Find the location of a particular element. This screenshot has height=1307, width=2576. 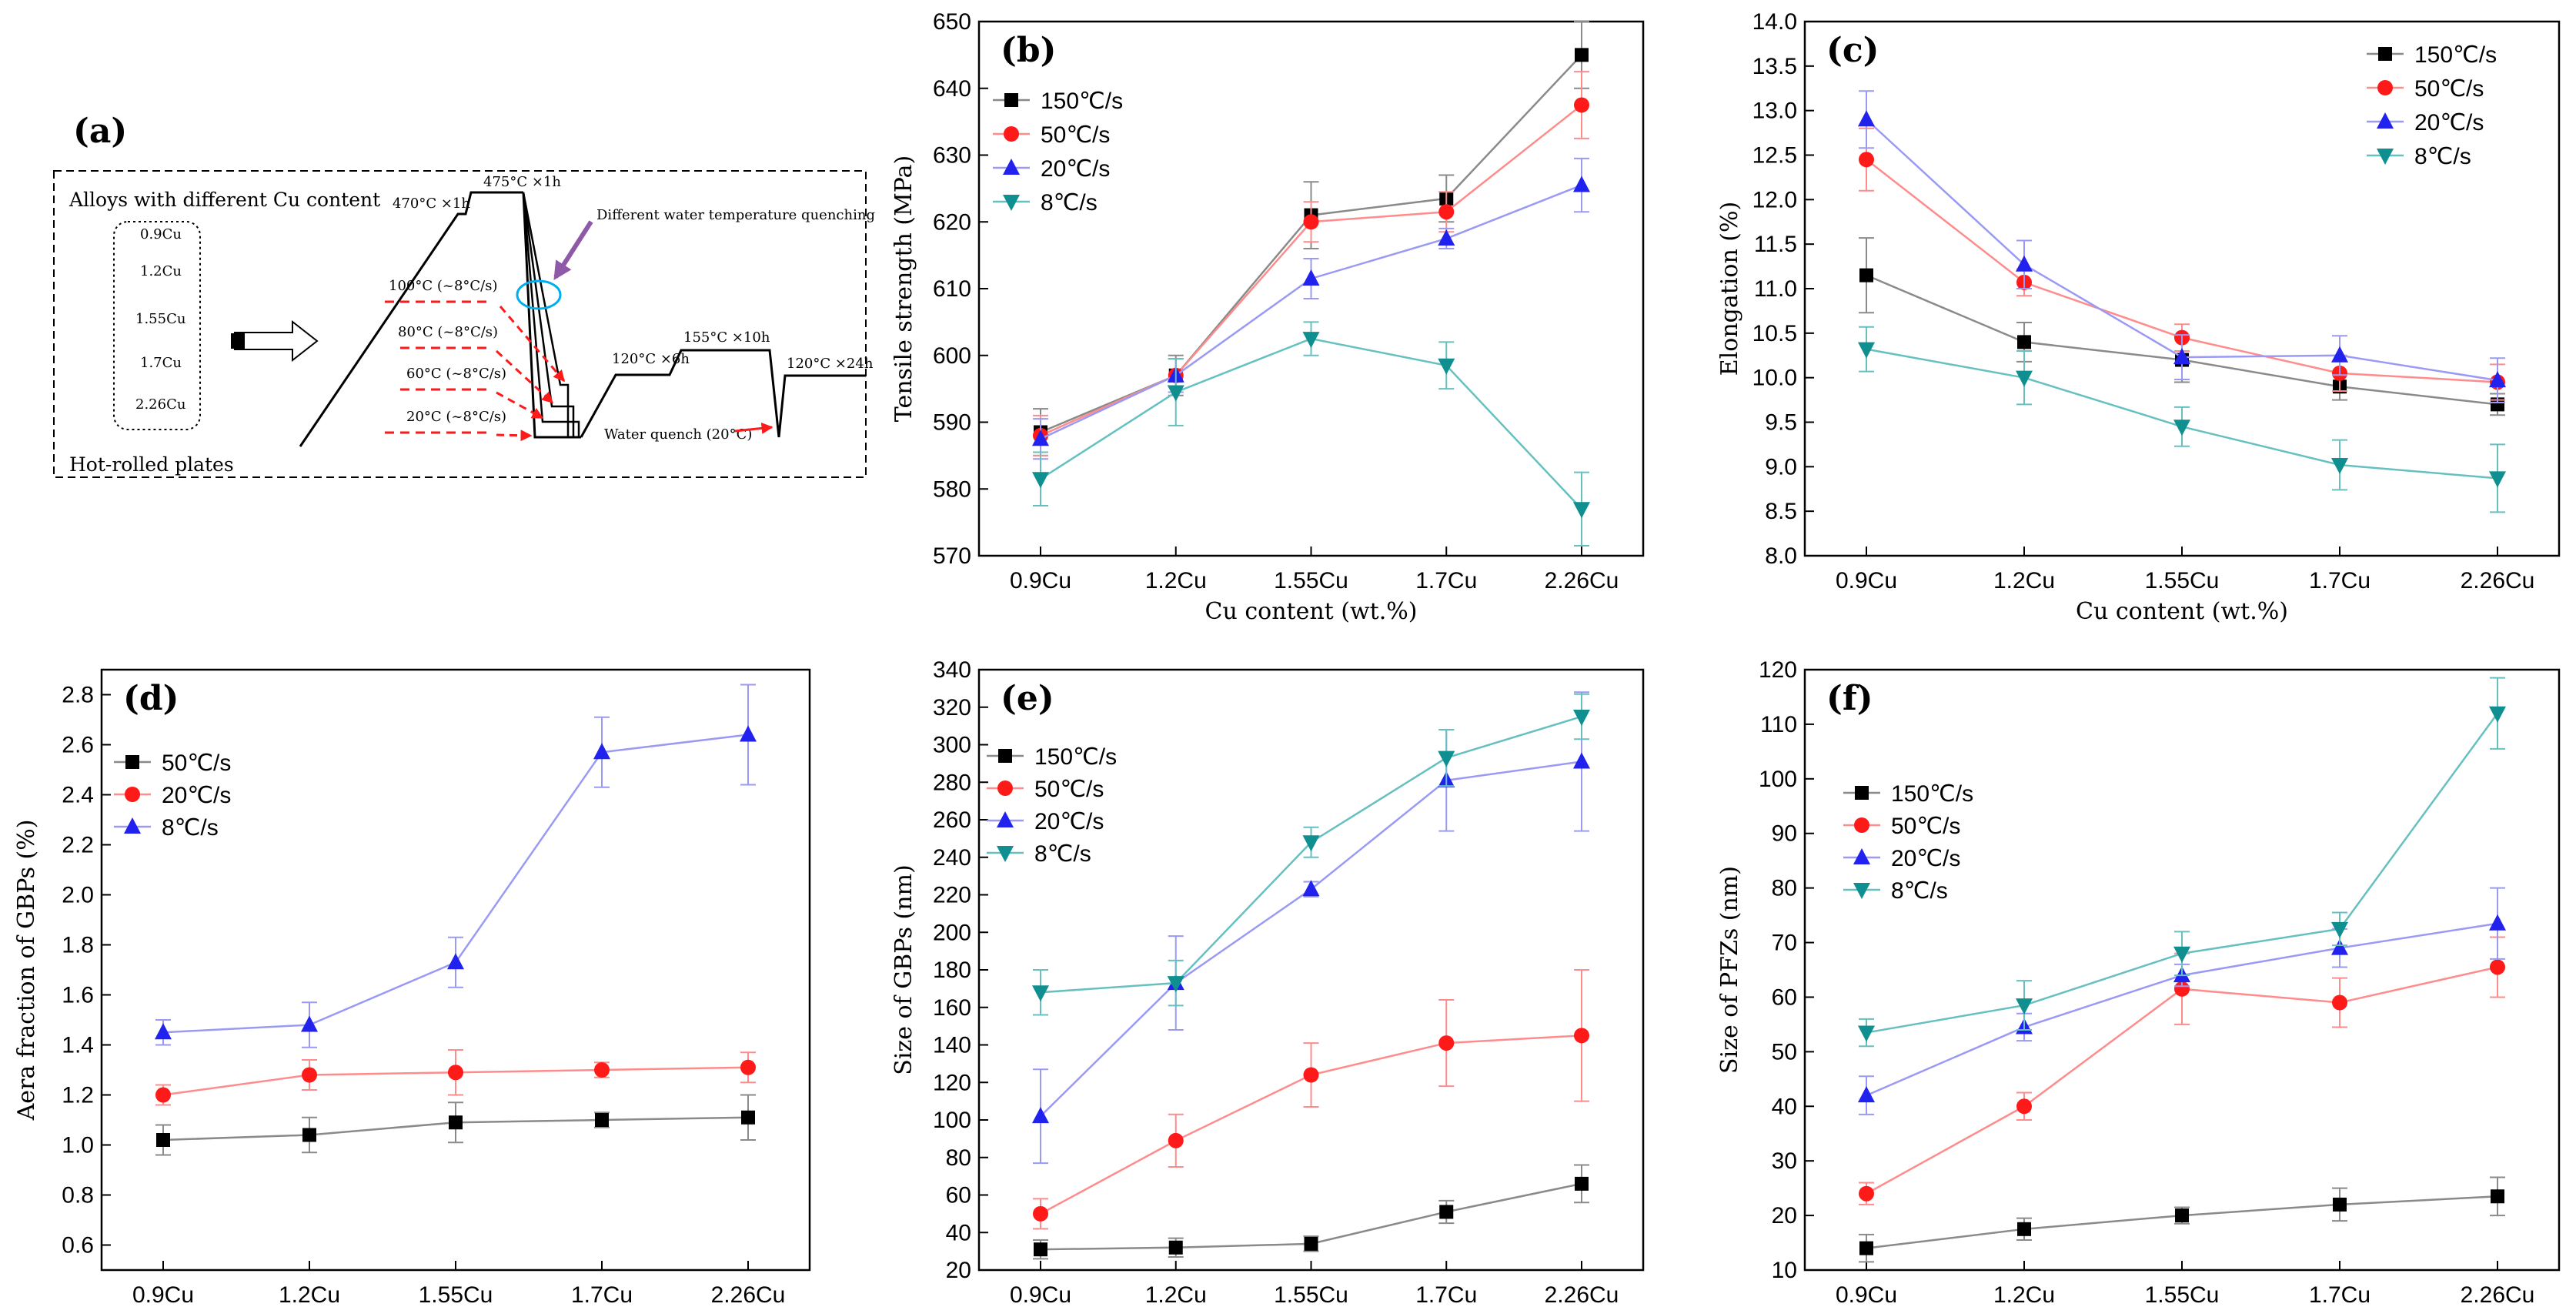

y-tick-label: 260 is located at coordinates (952, 820).